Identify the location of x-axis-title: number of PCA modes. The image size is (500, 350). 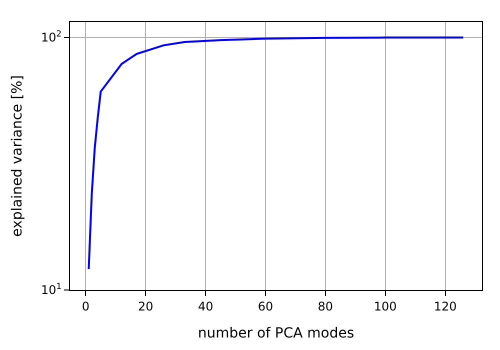
(276, 334).